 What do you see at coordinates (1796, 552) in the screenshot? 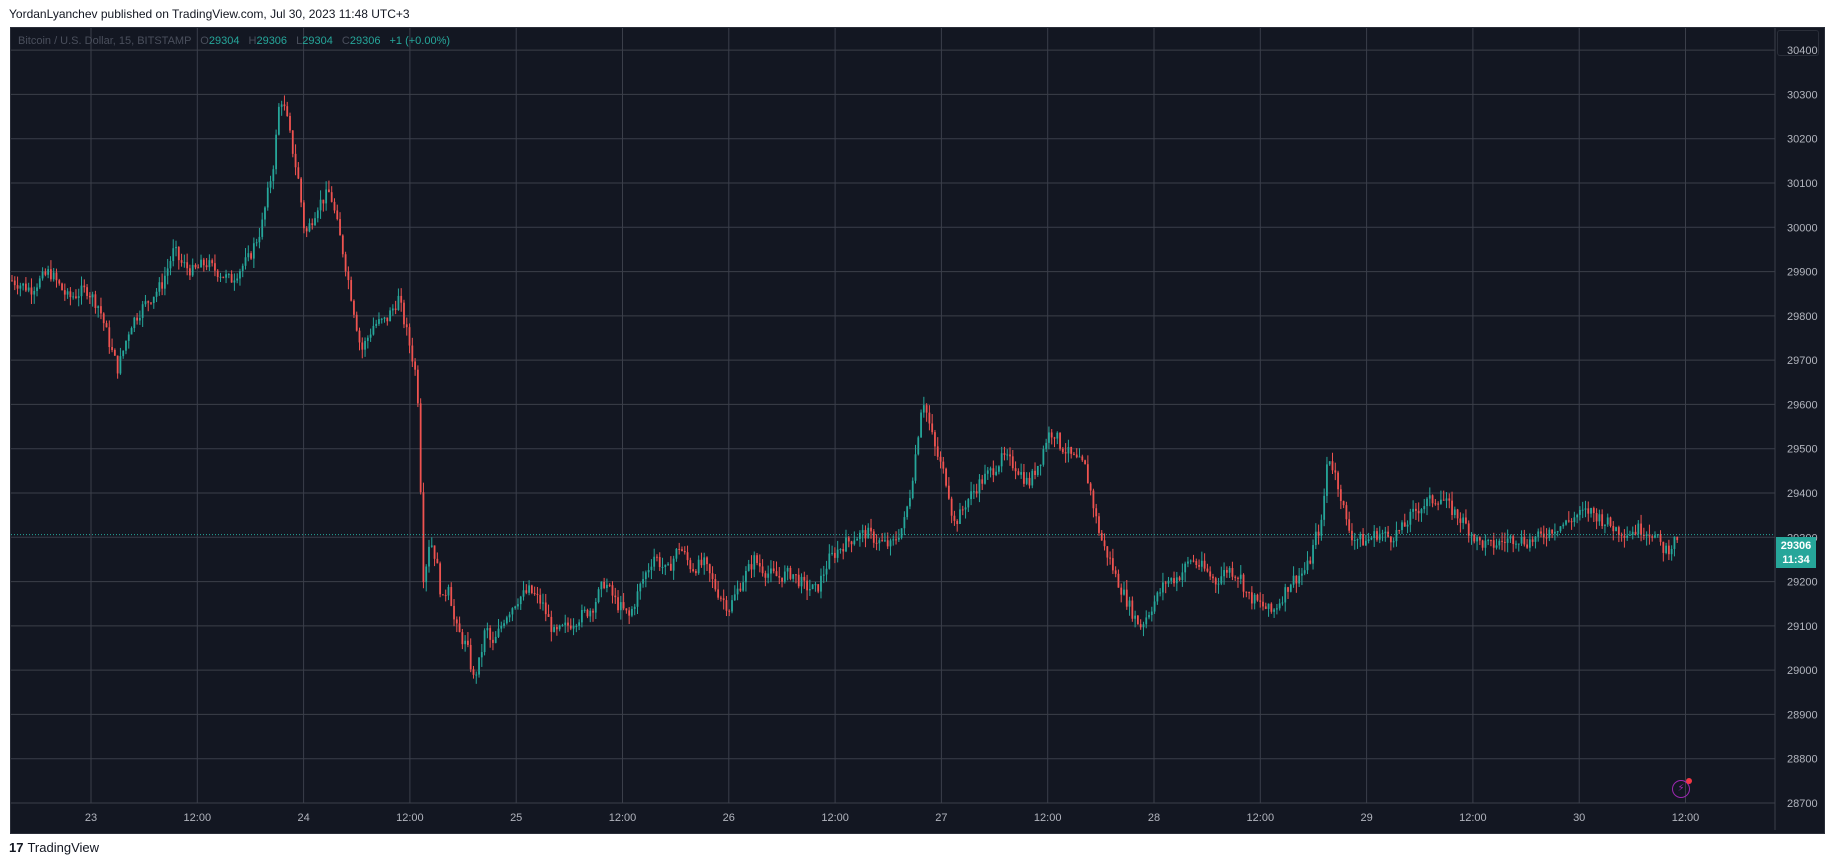
I see `last-price-tag: 29306 11:34` at bounding box center [1796, 552].